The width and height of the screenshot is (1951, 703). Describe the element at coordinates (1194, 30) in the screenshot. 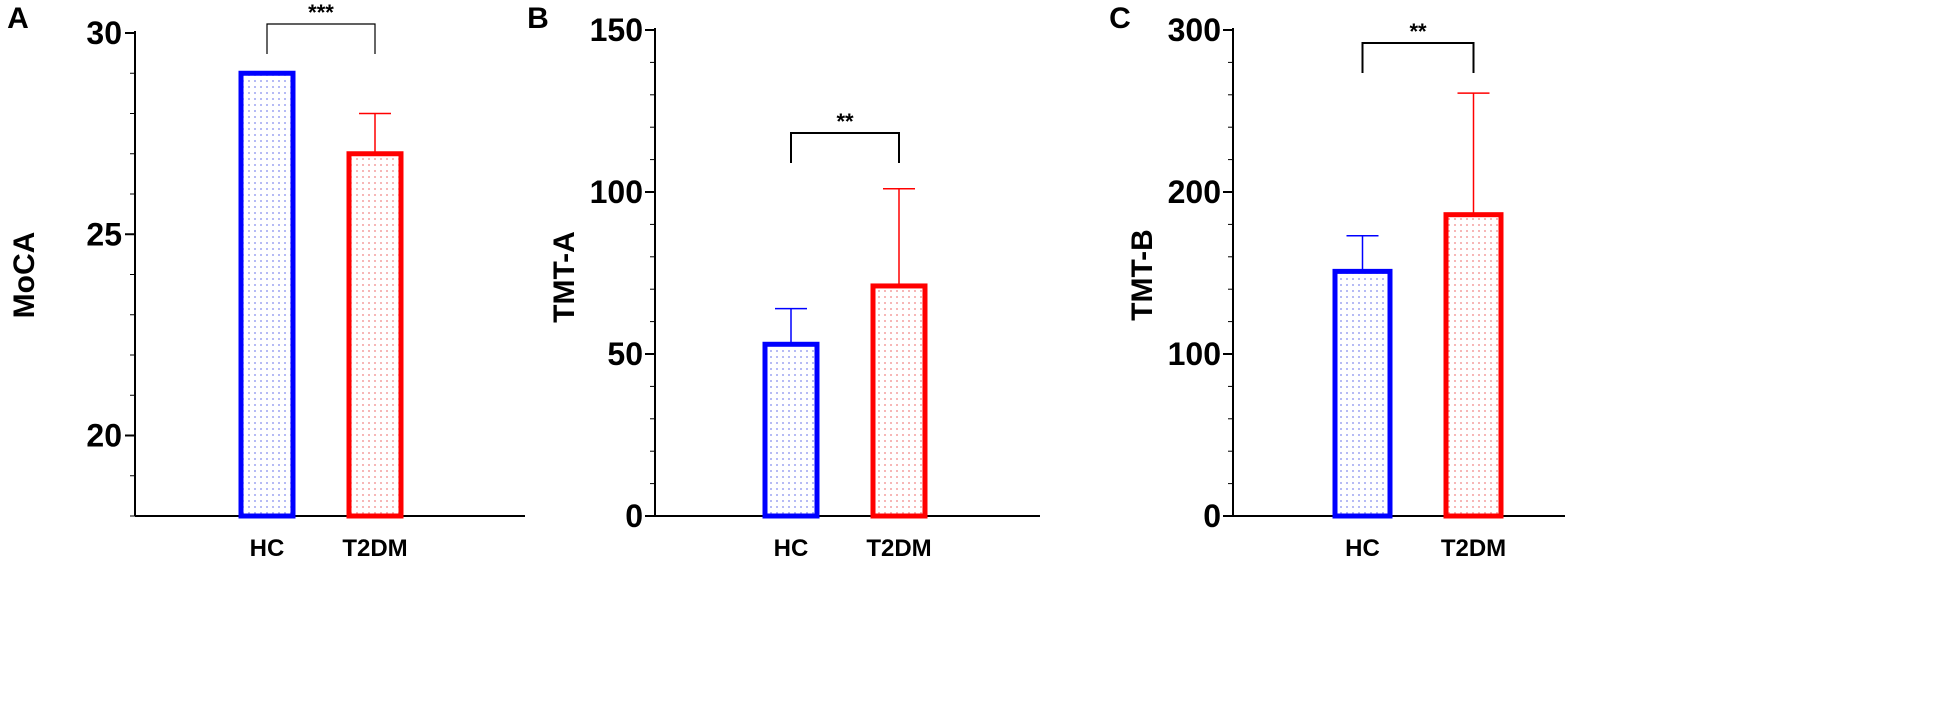

I see `y-tick-label: 300` at that location.